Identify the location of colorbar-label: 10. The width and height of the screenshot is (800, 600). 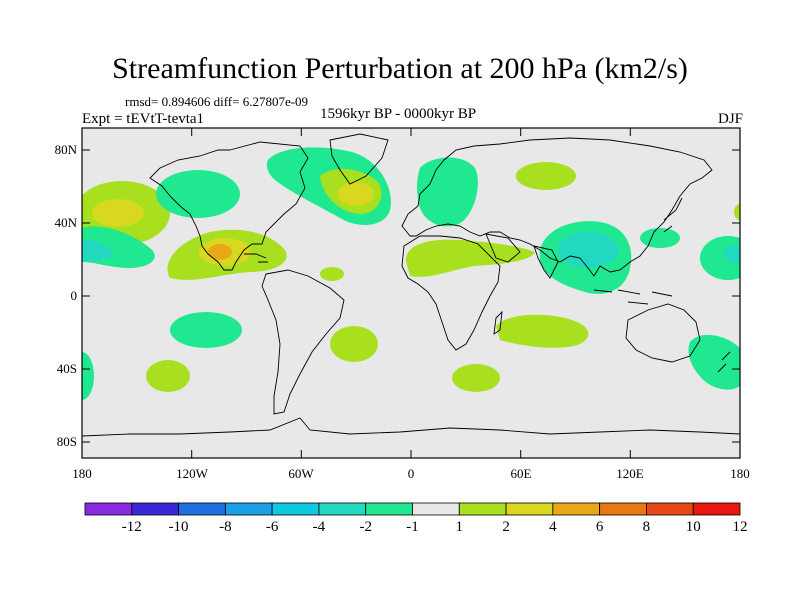
(693, 527).